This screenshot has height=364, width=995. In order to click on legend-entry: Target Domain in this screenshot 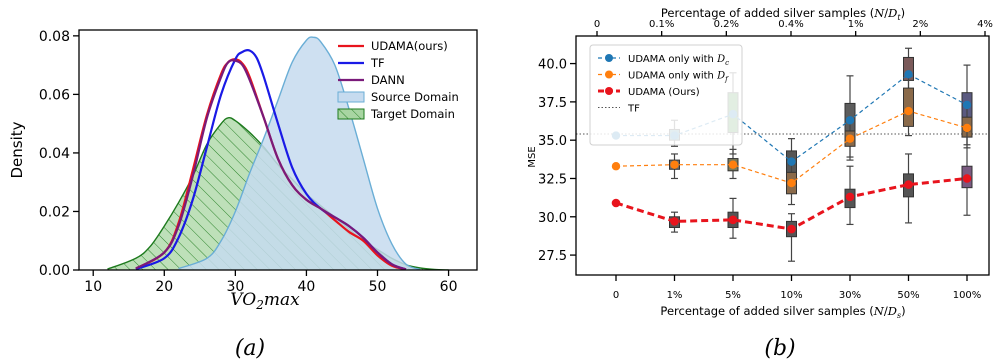, I will do `click(396, 114)`.